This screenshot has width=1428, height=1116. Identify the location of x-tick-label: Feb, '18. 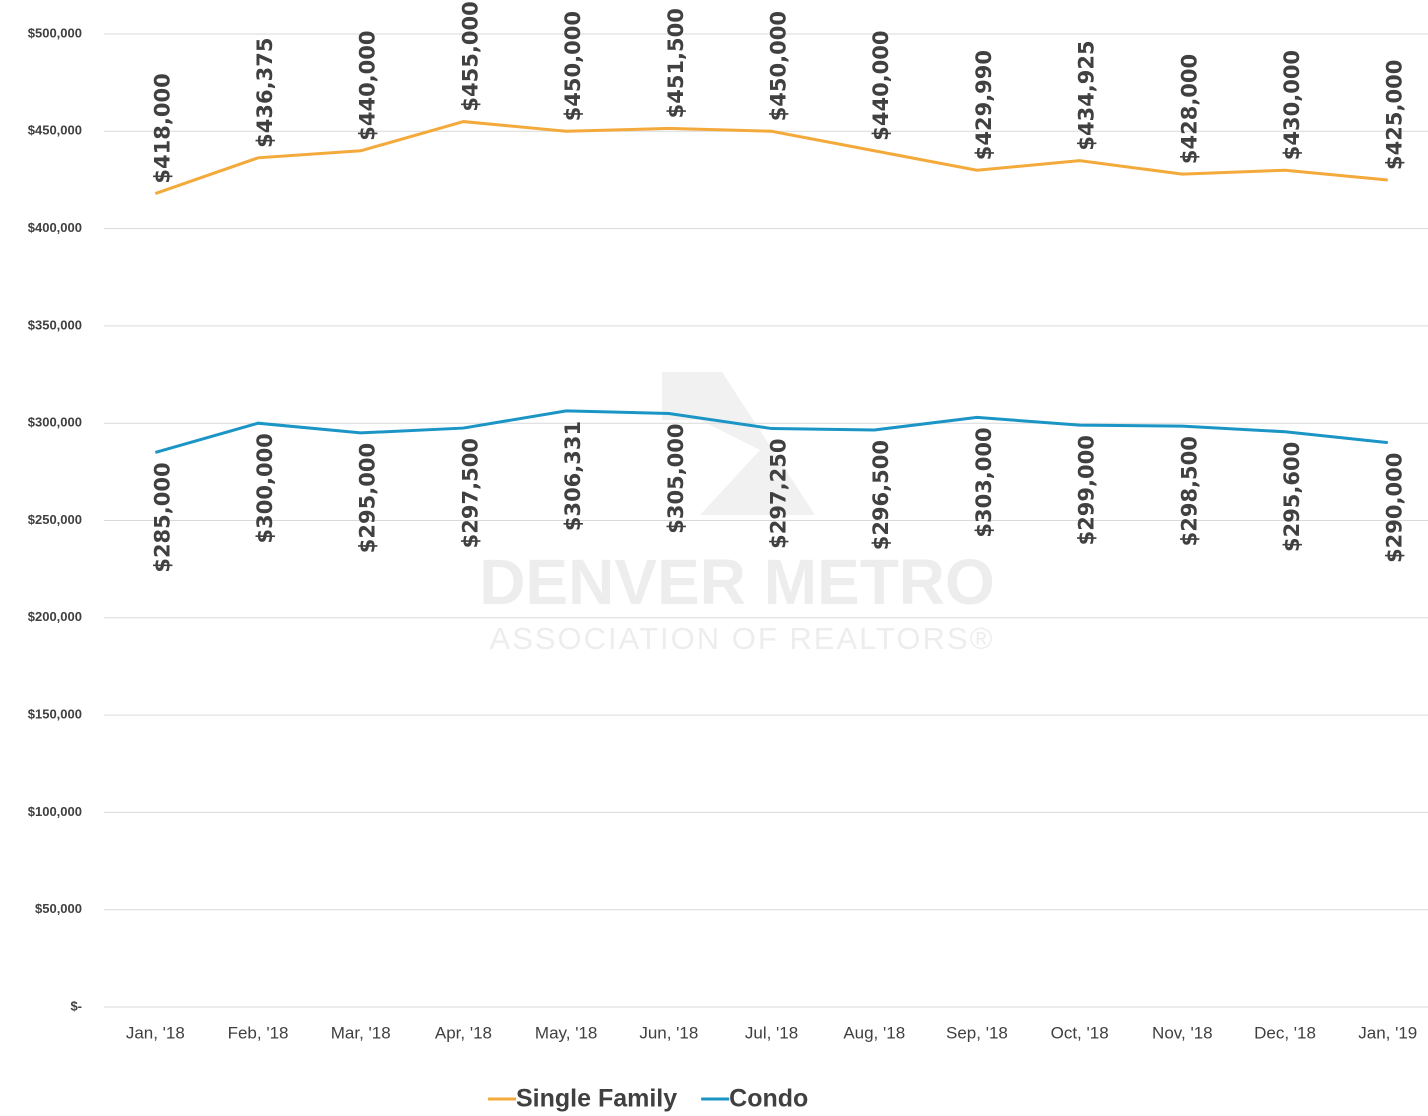
(258, 1032).